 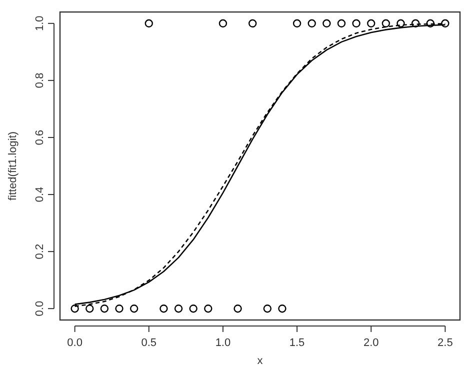 What do you see at coordinates (40, 308) in the screenshot?
I see `y-tick-label: 0.0` at bounding box center [40, 308].